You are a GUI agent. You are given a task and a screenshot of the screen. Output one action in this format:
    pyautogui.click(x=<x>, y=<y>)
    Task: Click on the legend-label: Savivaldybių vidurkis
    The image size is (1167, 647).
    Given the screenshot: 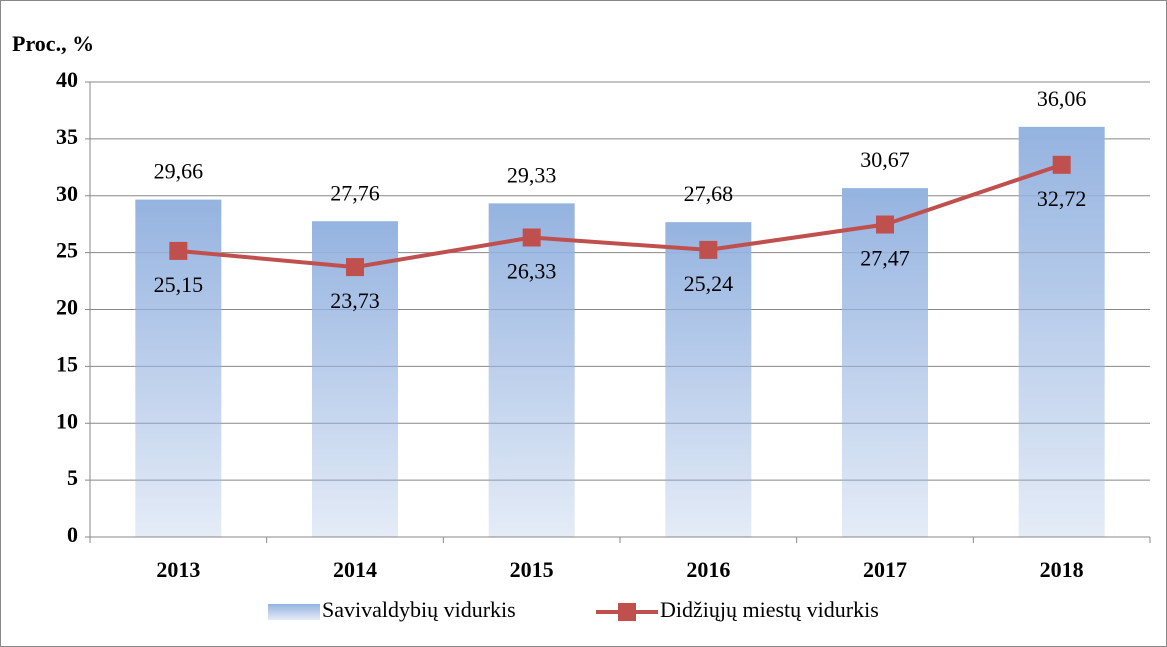 What is the action you would take?
    pyautogui.click(x=419, y=609)
    